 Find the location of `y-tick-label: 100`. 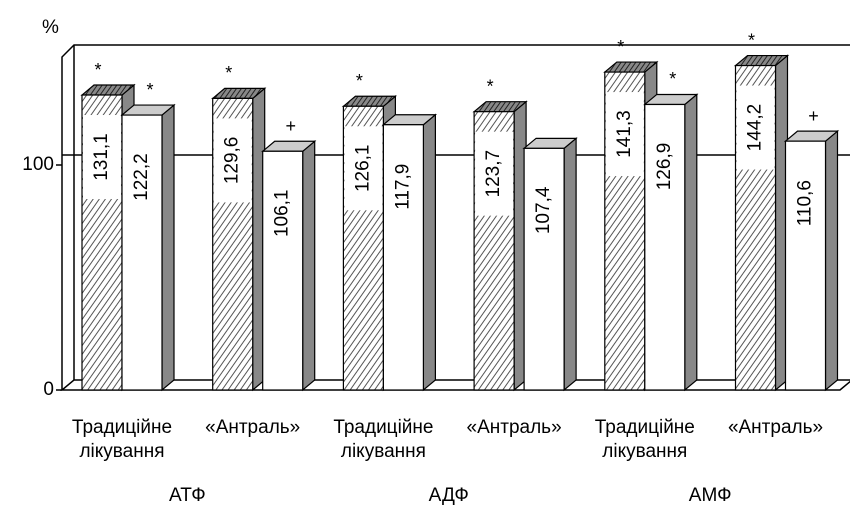

y-tick-label: 100 is located at coordinates (38, 164).